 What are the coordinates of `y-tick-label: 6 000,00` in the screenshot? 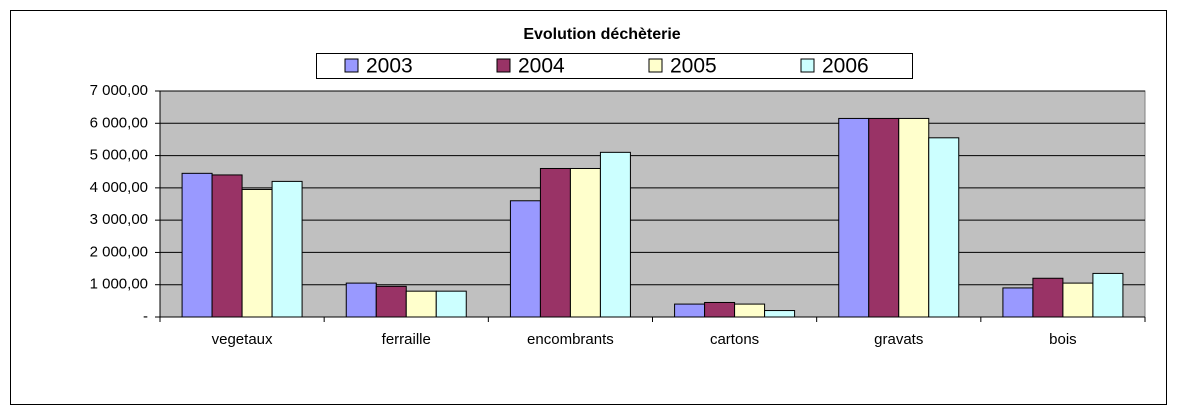 It's located at (119, 122).